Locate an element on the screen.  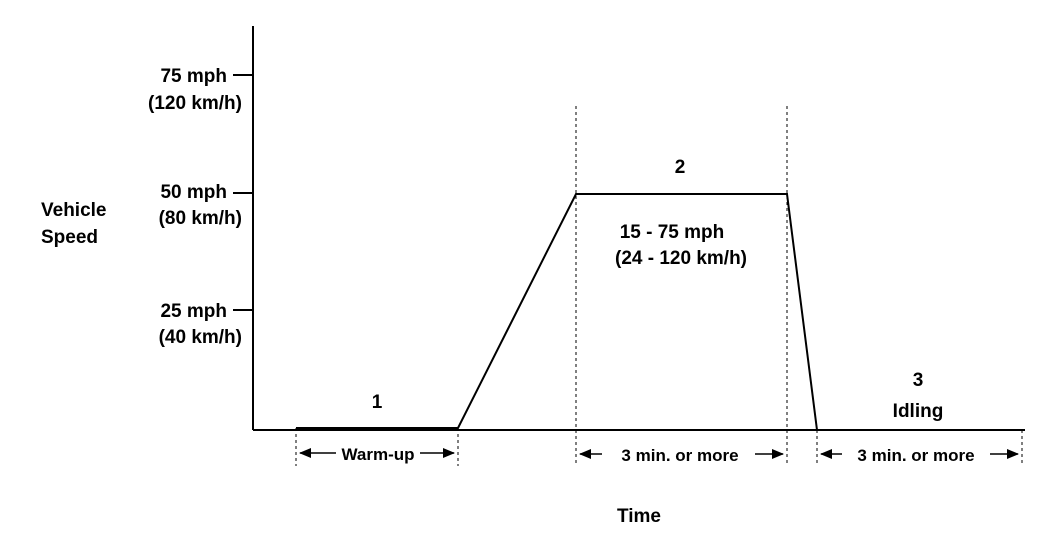
phase2-range-mph: 15 - 75 mph is located at coordinates (672, 232).